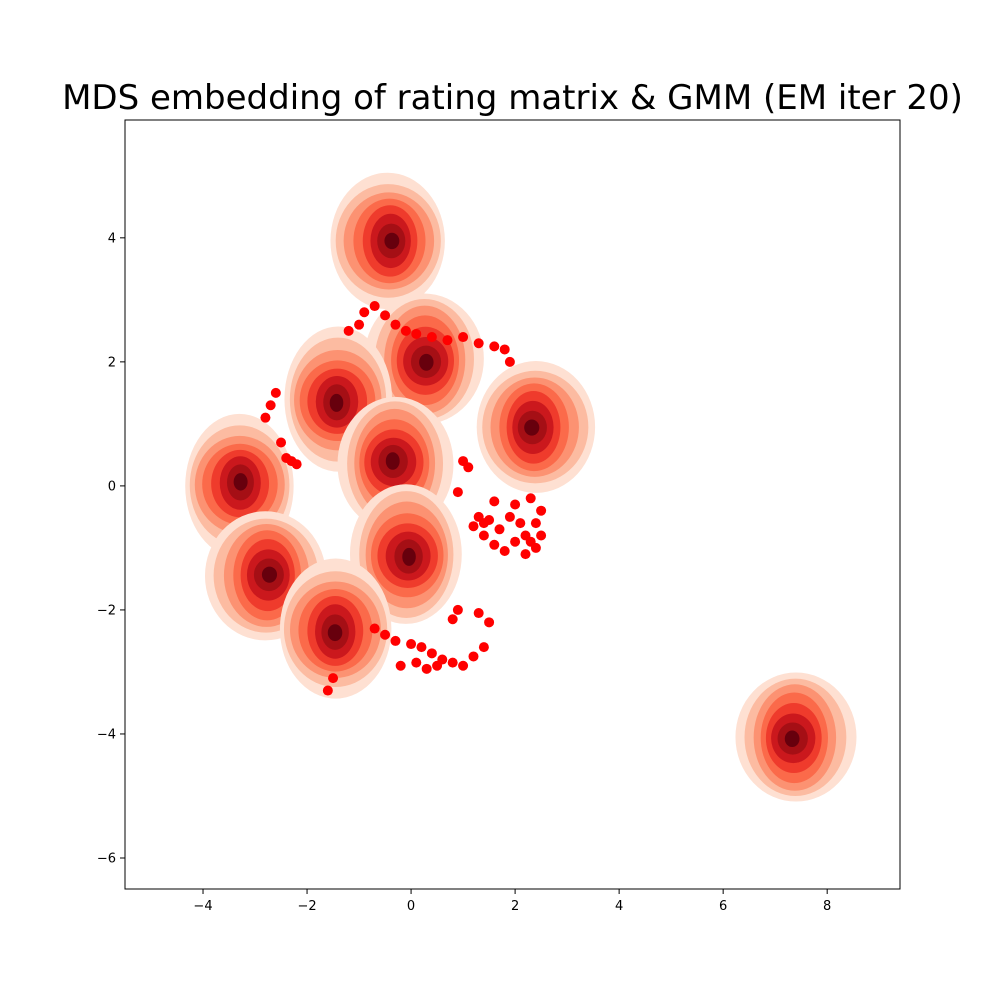  I want to click on y-tick-label: −2, so click(106, 610).